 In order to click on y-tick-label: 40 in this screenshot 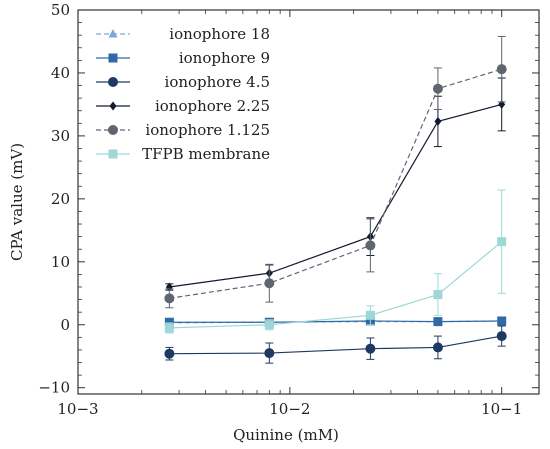, I will do `click(60, 73)`.